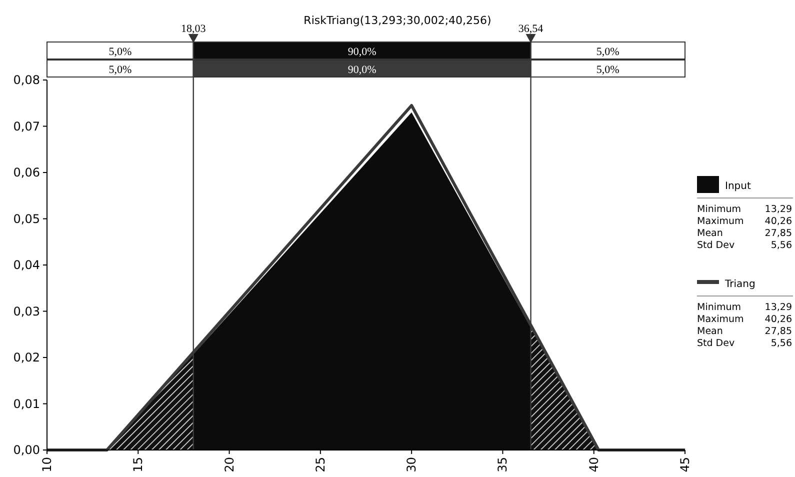  I want to click on x-tick-label: 35, so click(503, 464).